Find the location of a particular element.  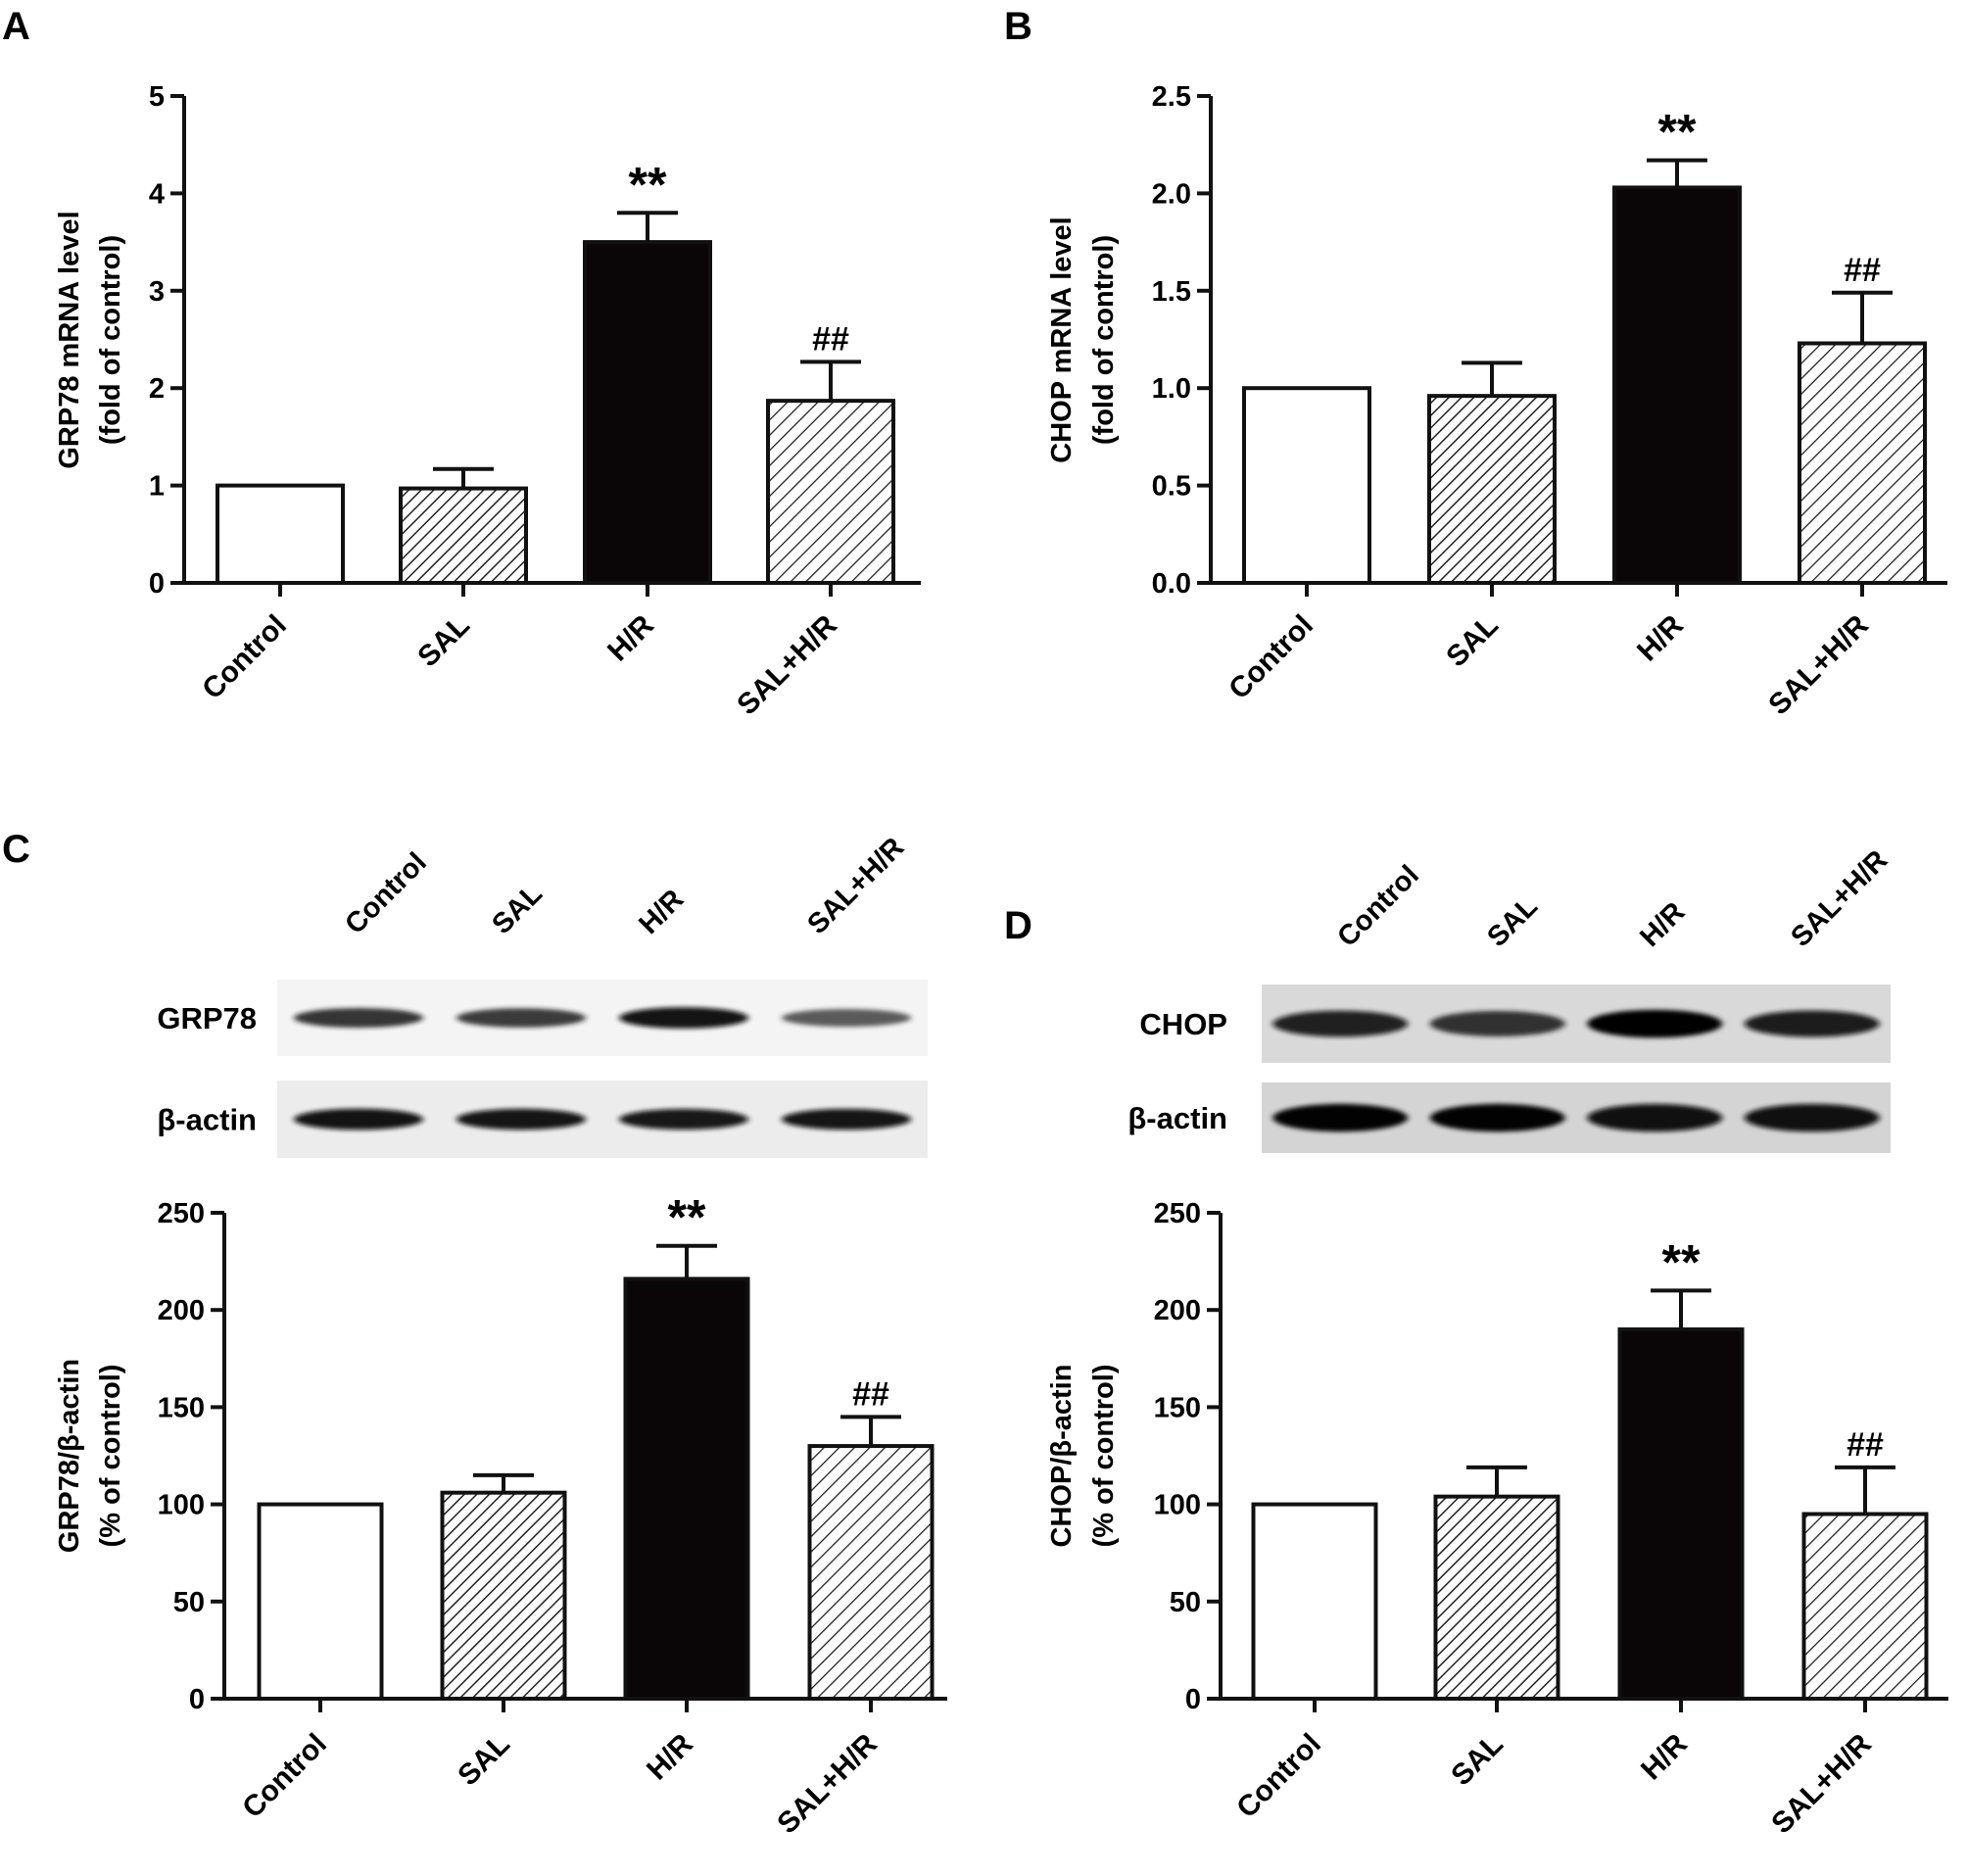

western-blot-d: Control SAL H/R SAL+H/R CHOP β-actin is located at coordinates (1510, 999).